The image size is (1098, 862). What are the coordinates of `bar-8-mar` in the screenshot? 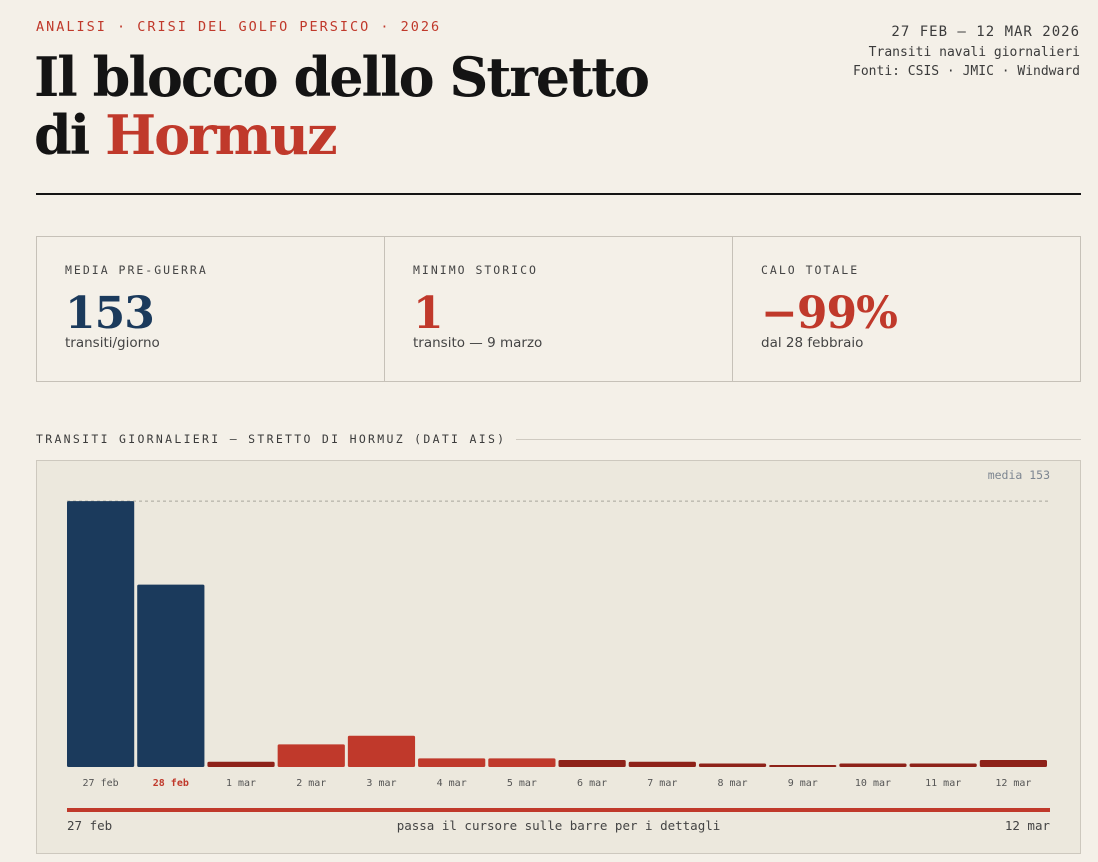 It's located at (732, 765).